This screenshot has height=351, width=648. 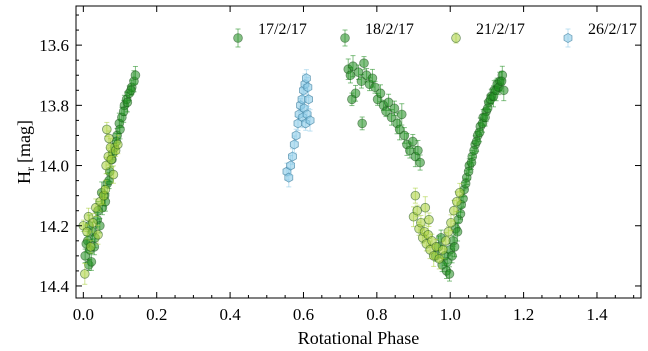 I want to click on legend-item-2: 18/2/17, so click(x=377, y=34).